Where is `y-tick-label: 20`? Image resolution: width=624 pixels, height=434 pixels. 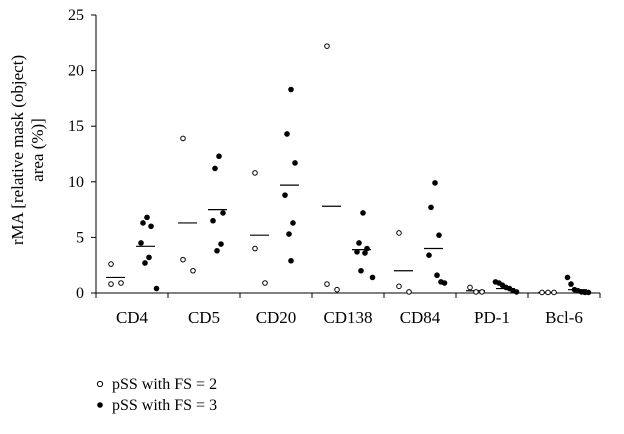
y-tick-label: 20 is located at coordinates (76, 71).